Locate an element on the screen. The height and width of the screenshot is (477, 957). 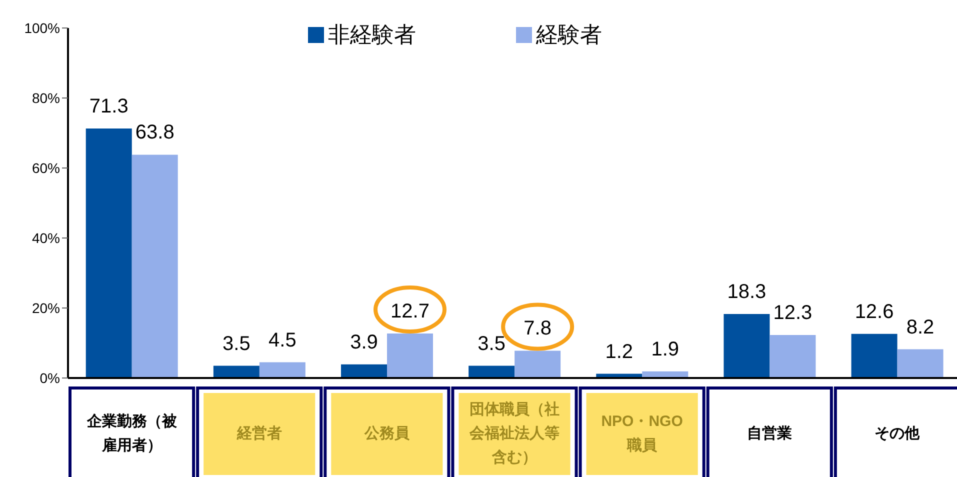
data-label: 12.7 is located at coordinates (410, 311).